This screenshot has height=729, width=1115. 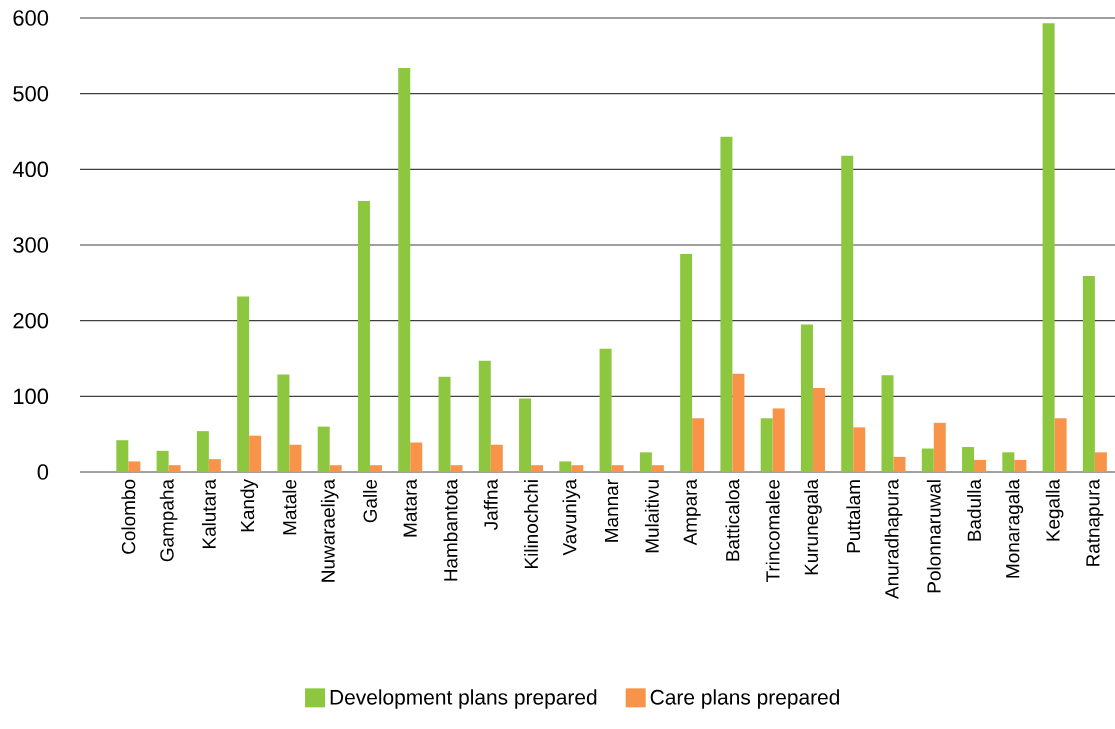 What do you see at coordinates (128, 516) in the screenshot?
I see `x-tick-label: Colombo` at bounding box center [128, 516].